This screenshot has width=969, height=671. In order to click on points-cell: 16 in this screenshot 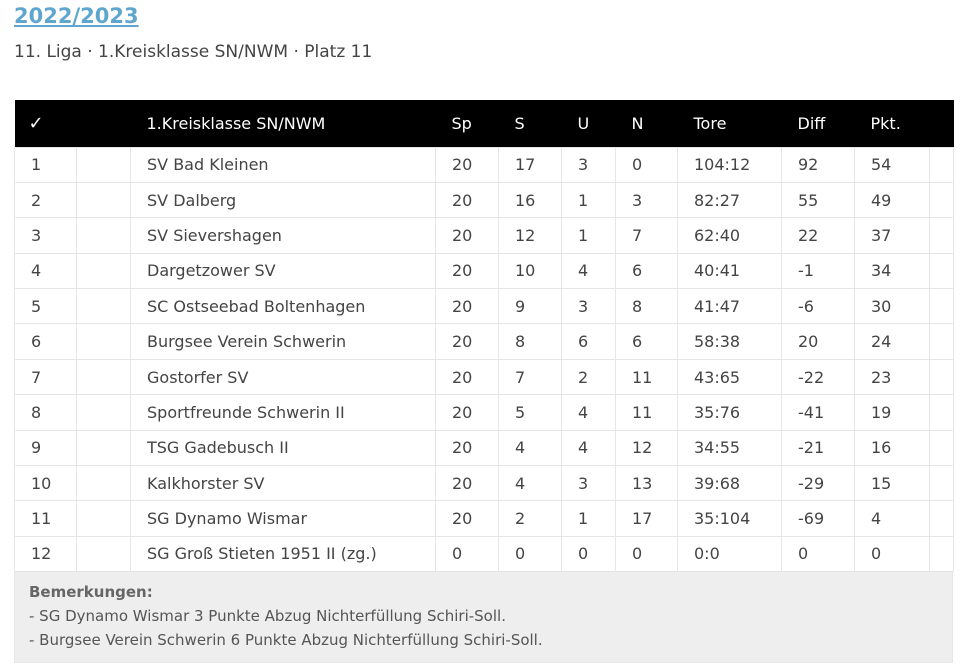, I will do `click(892, 448)`.